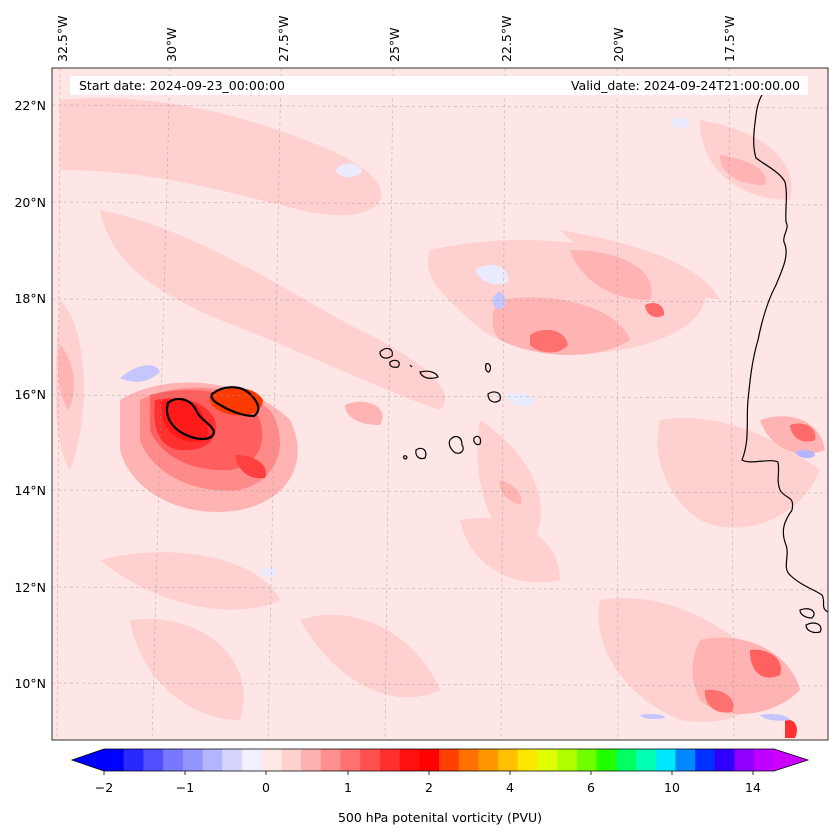 The width and height of the screenshot is (837, 836). What do you see at coordinates (185, 787) in the screenshot?
I see `colorbar-tick-label: −1` at bounding box center [185, 787].